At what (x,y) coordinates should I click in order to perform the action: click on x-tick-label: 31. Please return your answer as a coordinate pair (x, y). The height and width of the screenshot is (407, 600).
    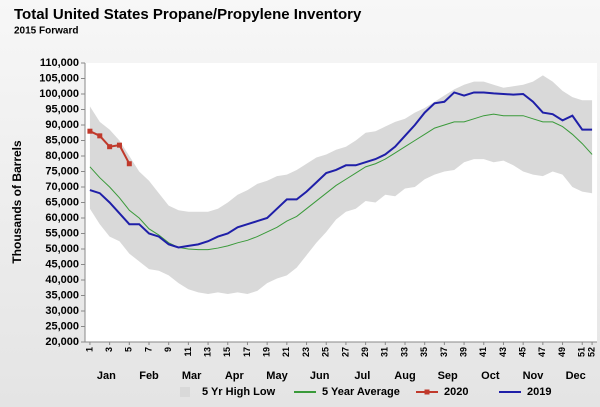
    Looking at the image, I should click on (385, 352).